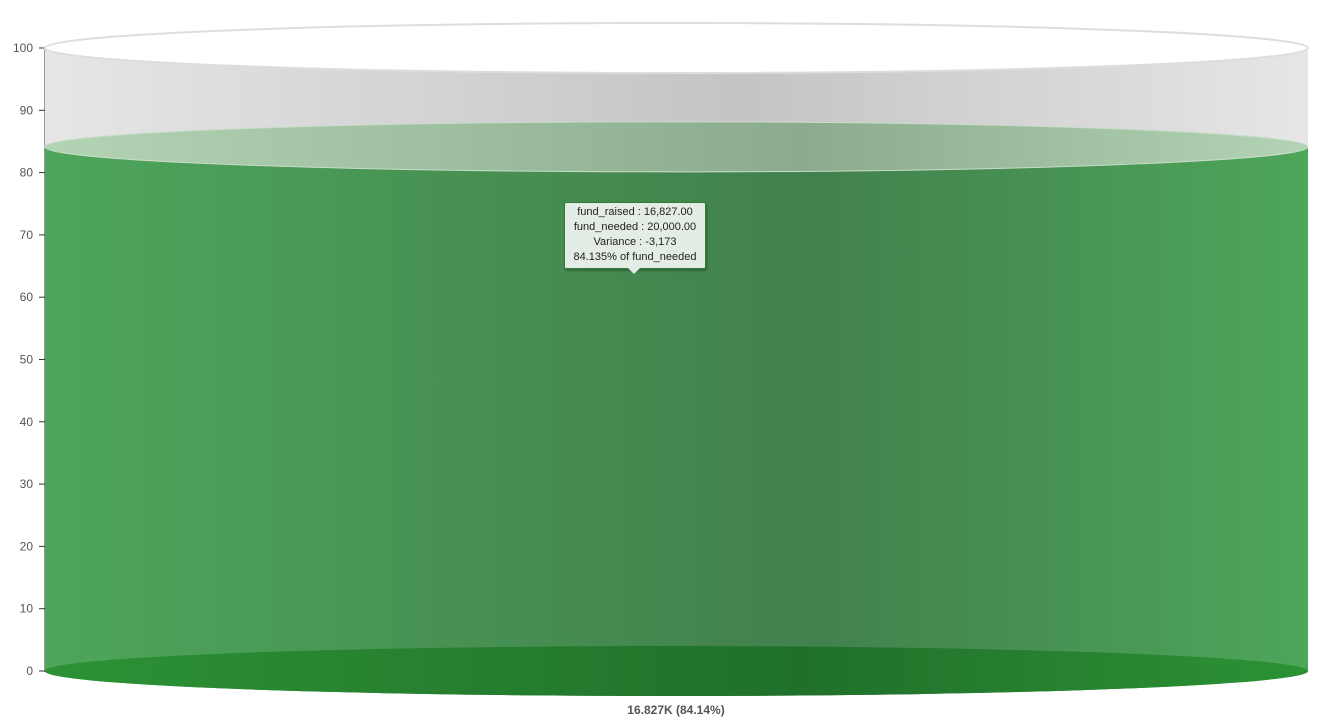 The height and width of the screenshot is (721, 1323). I want to click on cylinder-bottom, so click(676, 671).